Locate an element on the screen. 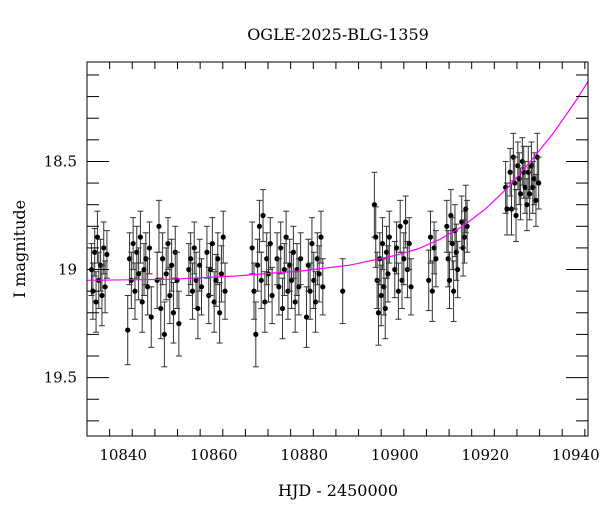 The image size is (600, 516). y-tick-label: 19 is located at coordinates (67, 270).